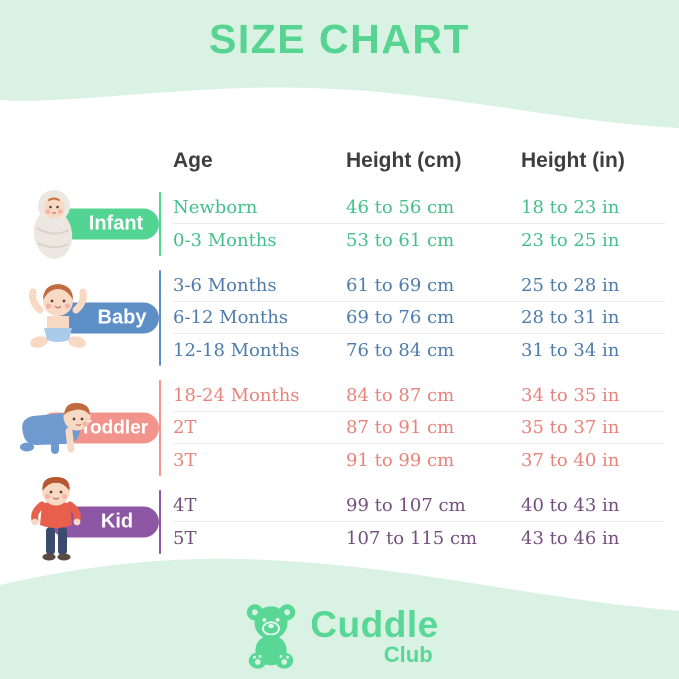 This screenshot has height=679, width=679. I want to click on table-row: Newborn 46 to 56 cm 18 to 23 in, so click(419, 208).